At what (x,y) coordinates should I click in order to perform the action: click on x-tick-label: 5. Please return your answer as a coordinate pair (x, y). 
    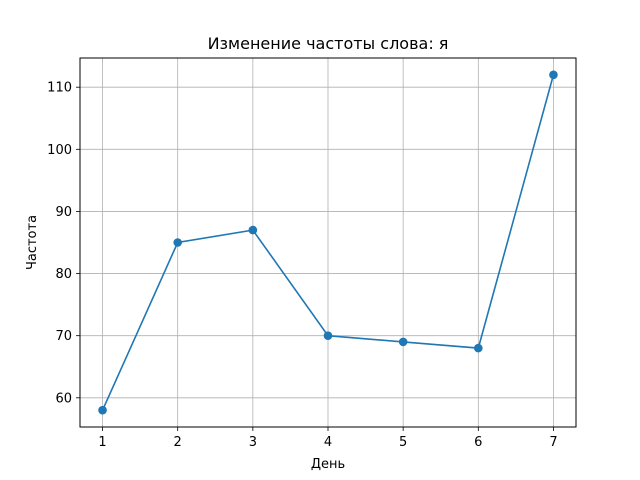
    Looking at the image, I should click on (403, 442).